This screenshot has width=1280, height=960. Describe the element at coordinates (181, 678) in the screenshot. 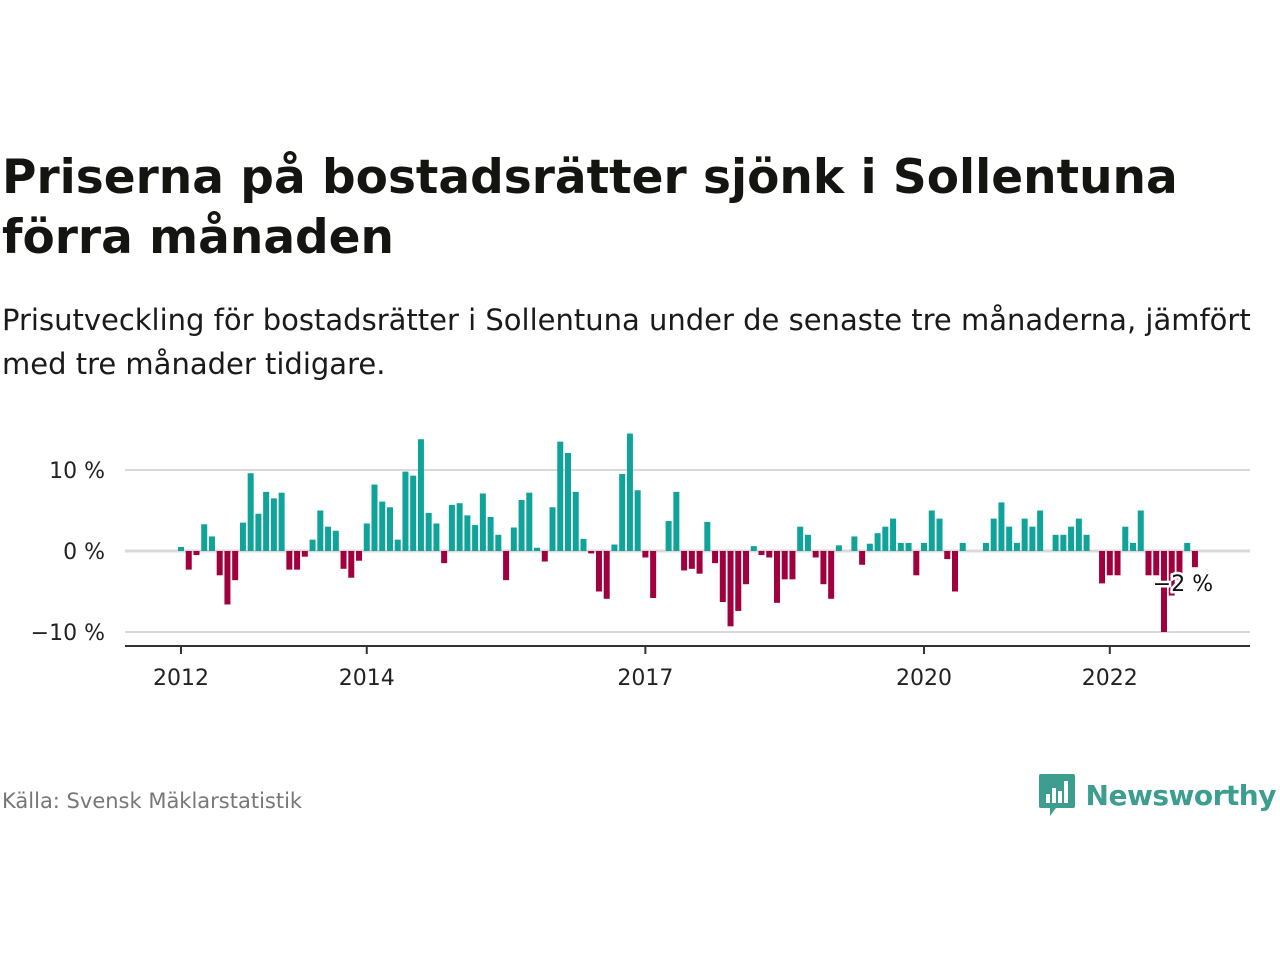

I see `x-tick-label: 2012` at that location.